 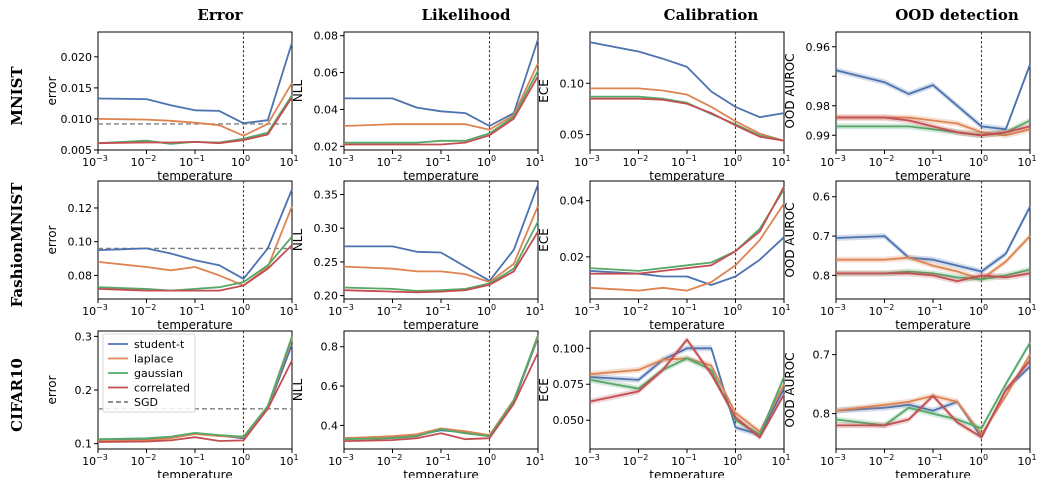 I want to click on y-tick-label: 0.4, so click(x=330, y=425).